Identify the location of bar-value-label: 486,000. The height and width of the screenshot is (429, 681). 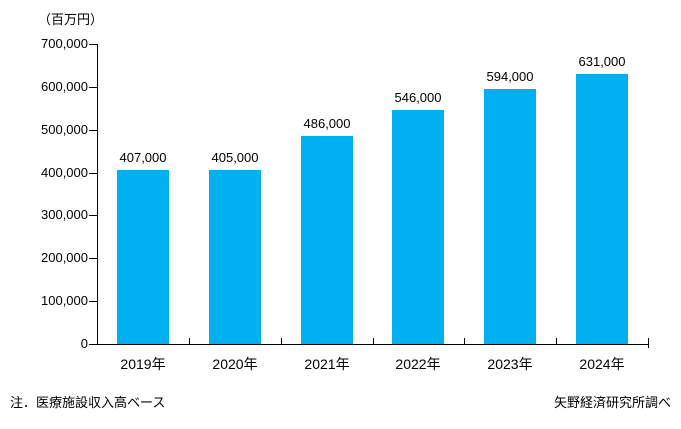
(327, 123).